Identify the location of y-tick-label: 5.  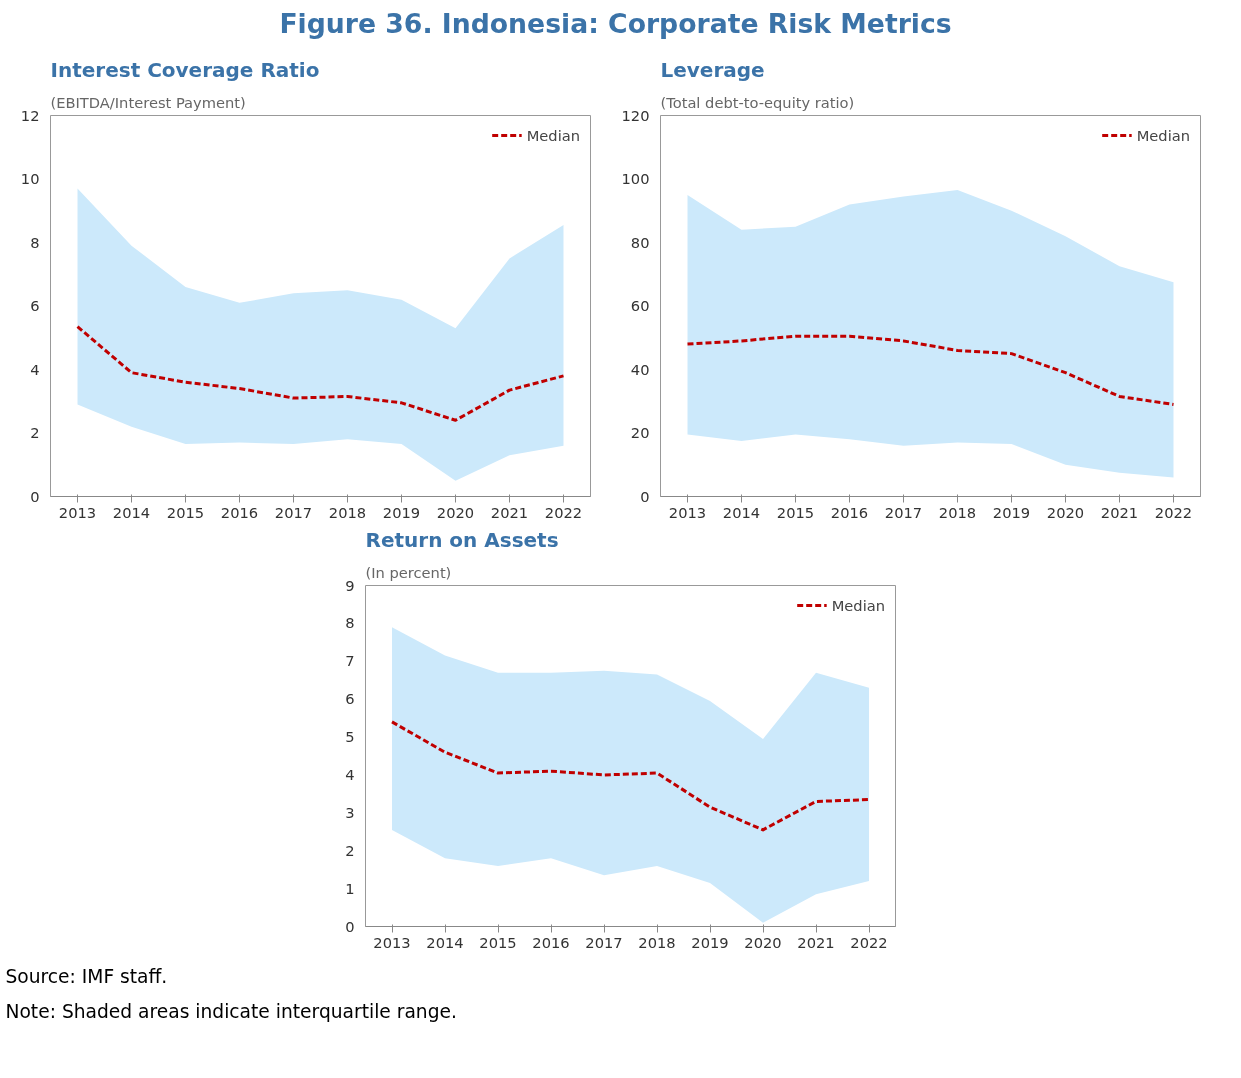
(350, 737).